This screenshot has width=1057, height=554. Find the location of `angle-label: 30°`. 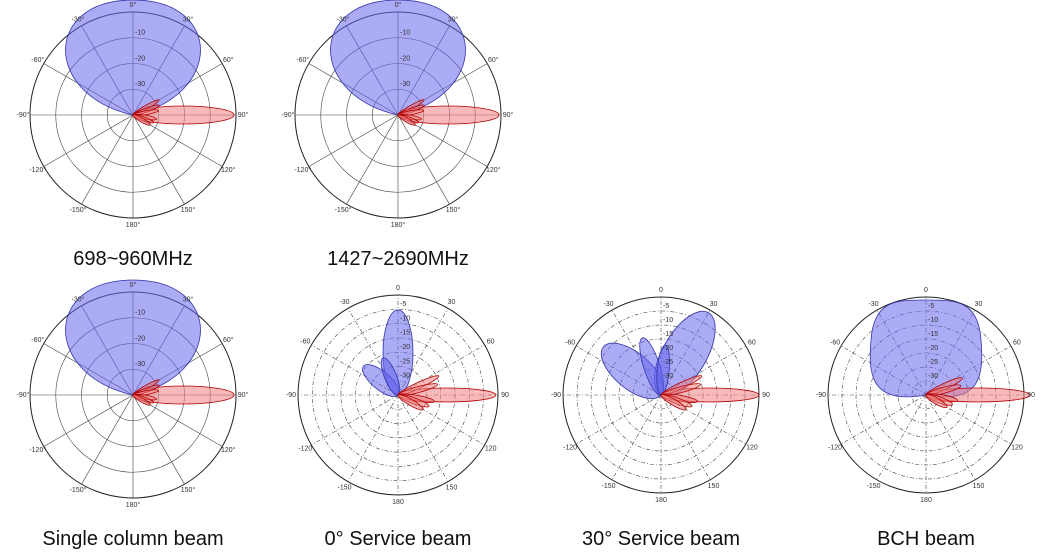

angle-label: 30° is located at coordinates (188, 300).